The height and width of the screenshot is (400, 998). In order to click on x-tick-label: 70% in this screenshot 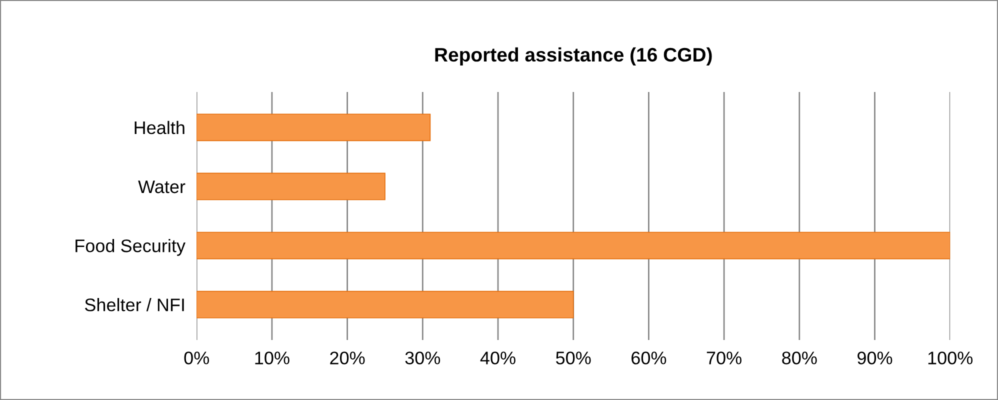, I will do `click(724, 358)`.